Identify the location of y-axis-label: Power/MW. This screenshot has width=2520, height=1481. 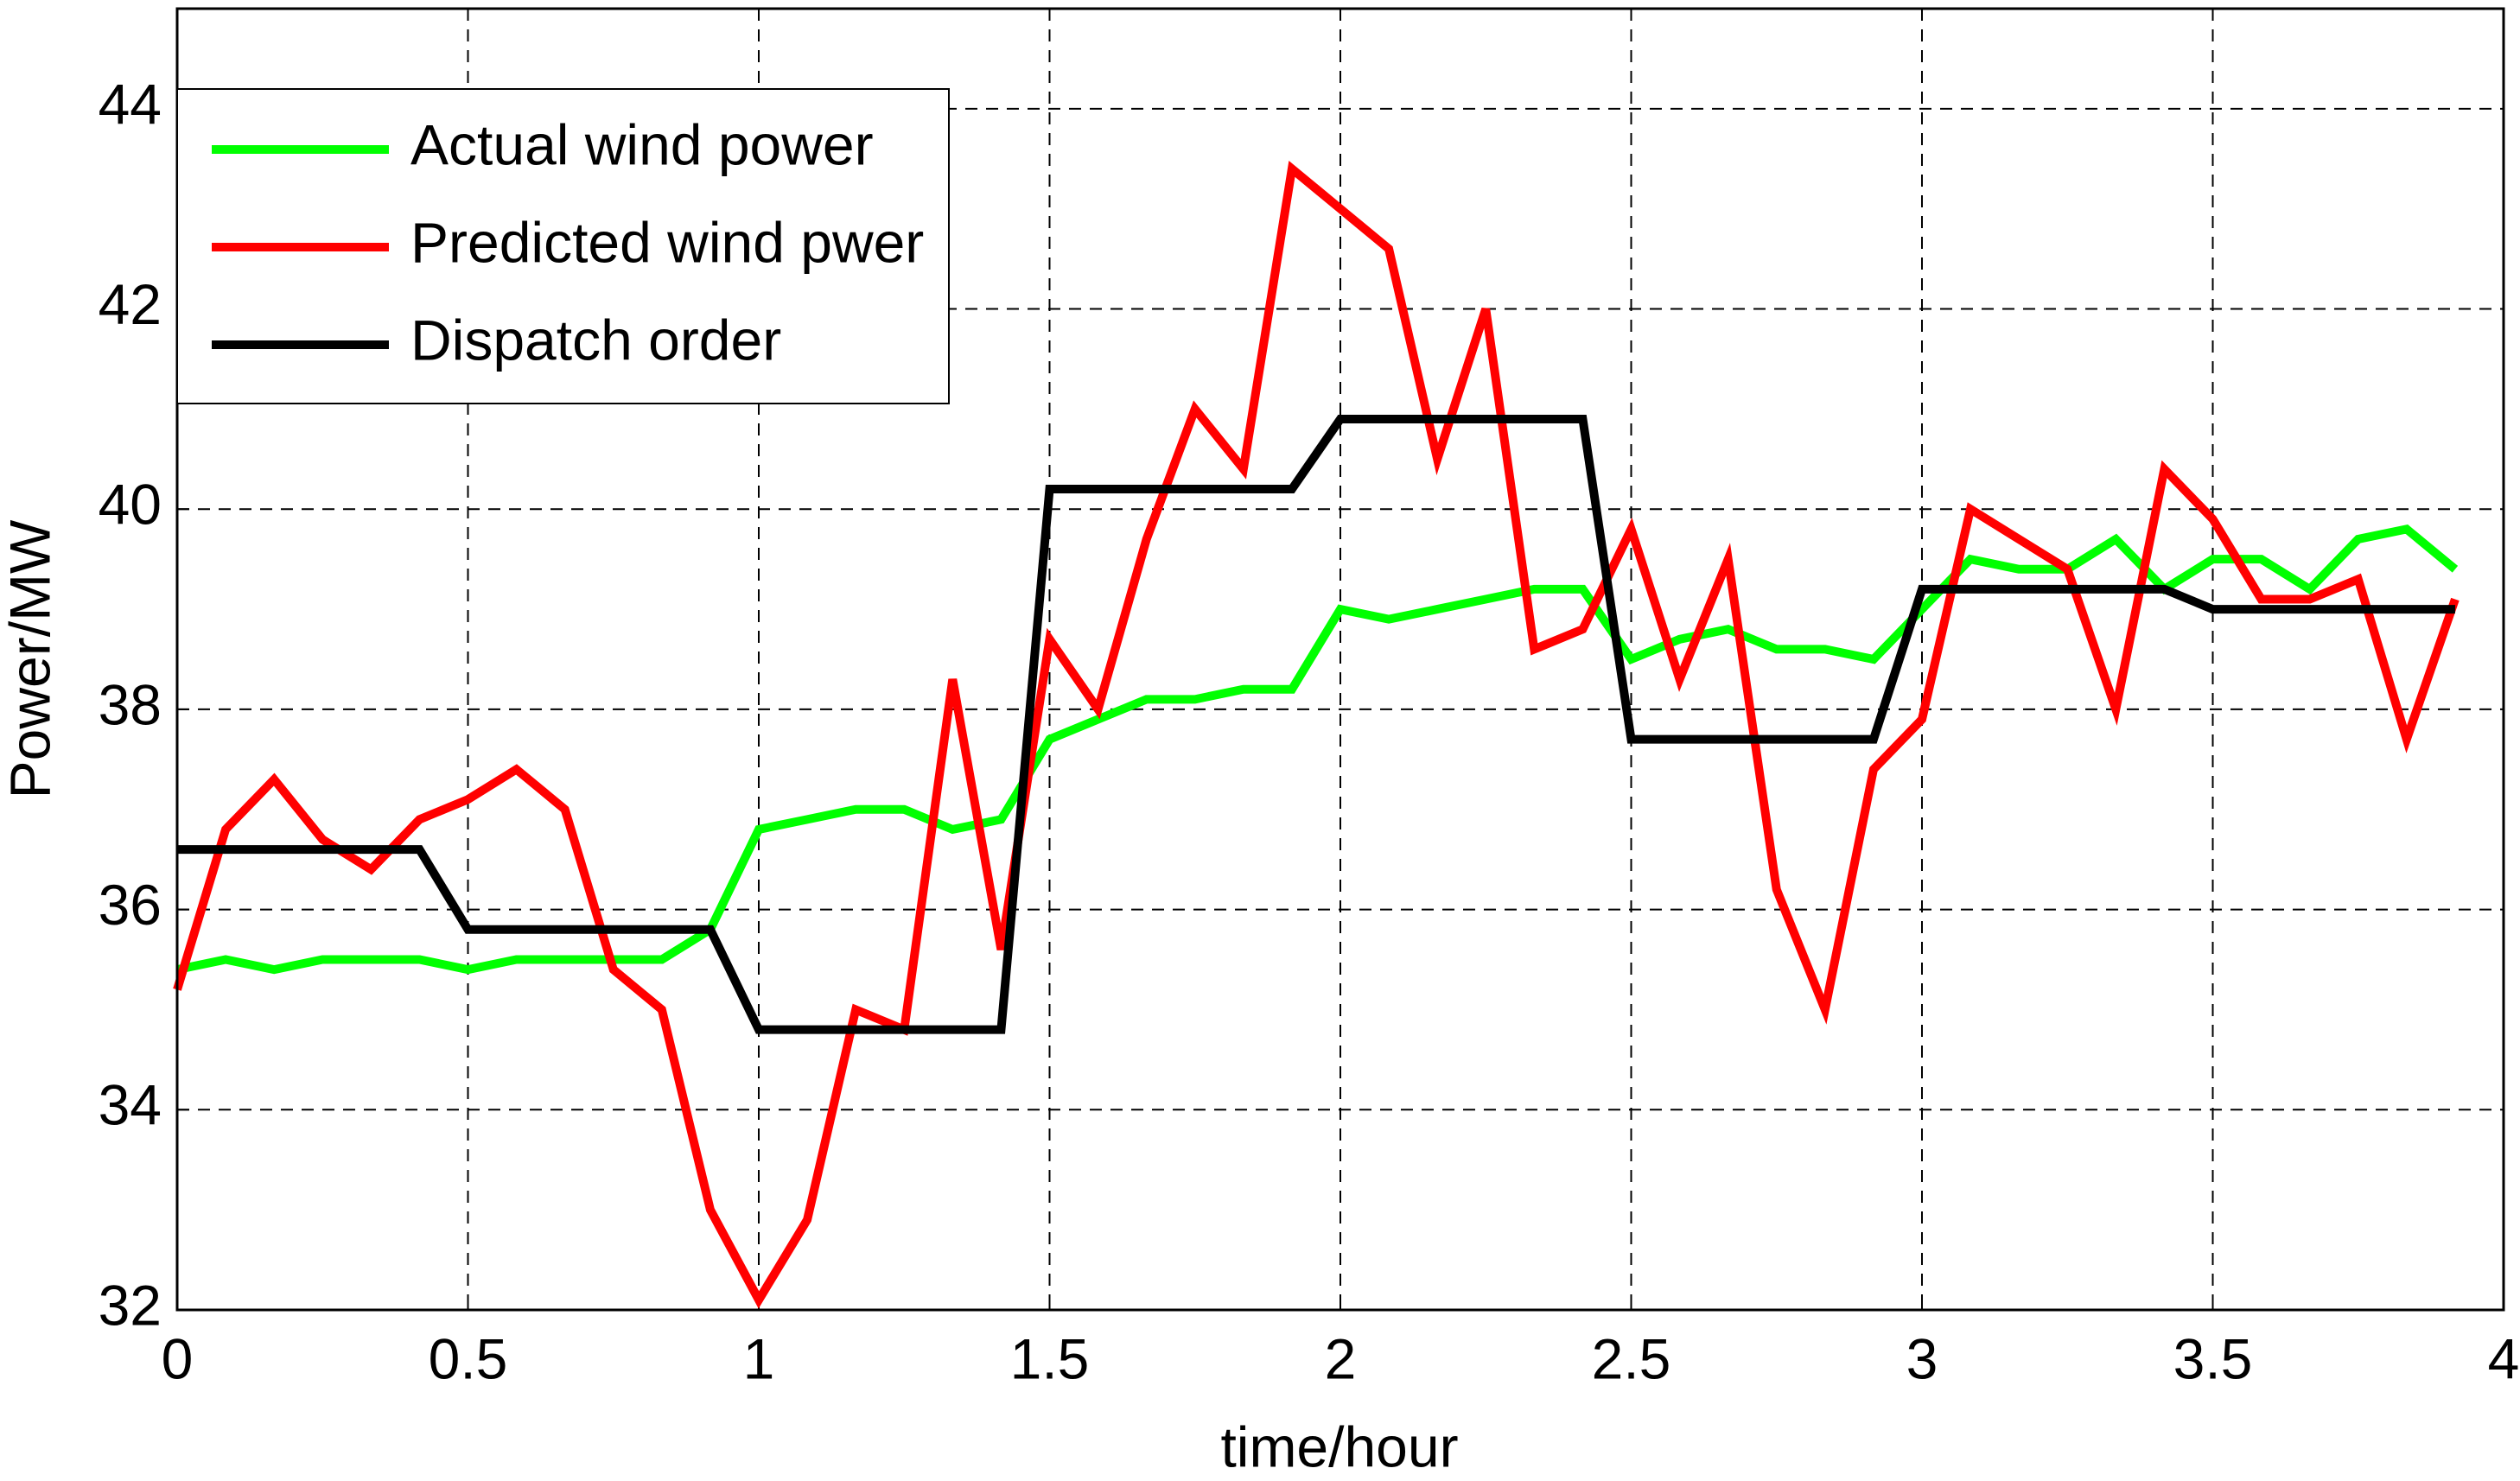
(30, 659).